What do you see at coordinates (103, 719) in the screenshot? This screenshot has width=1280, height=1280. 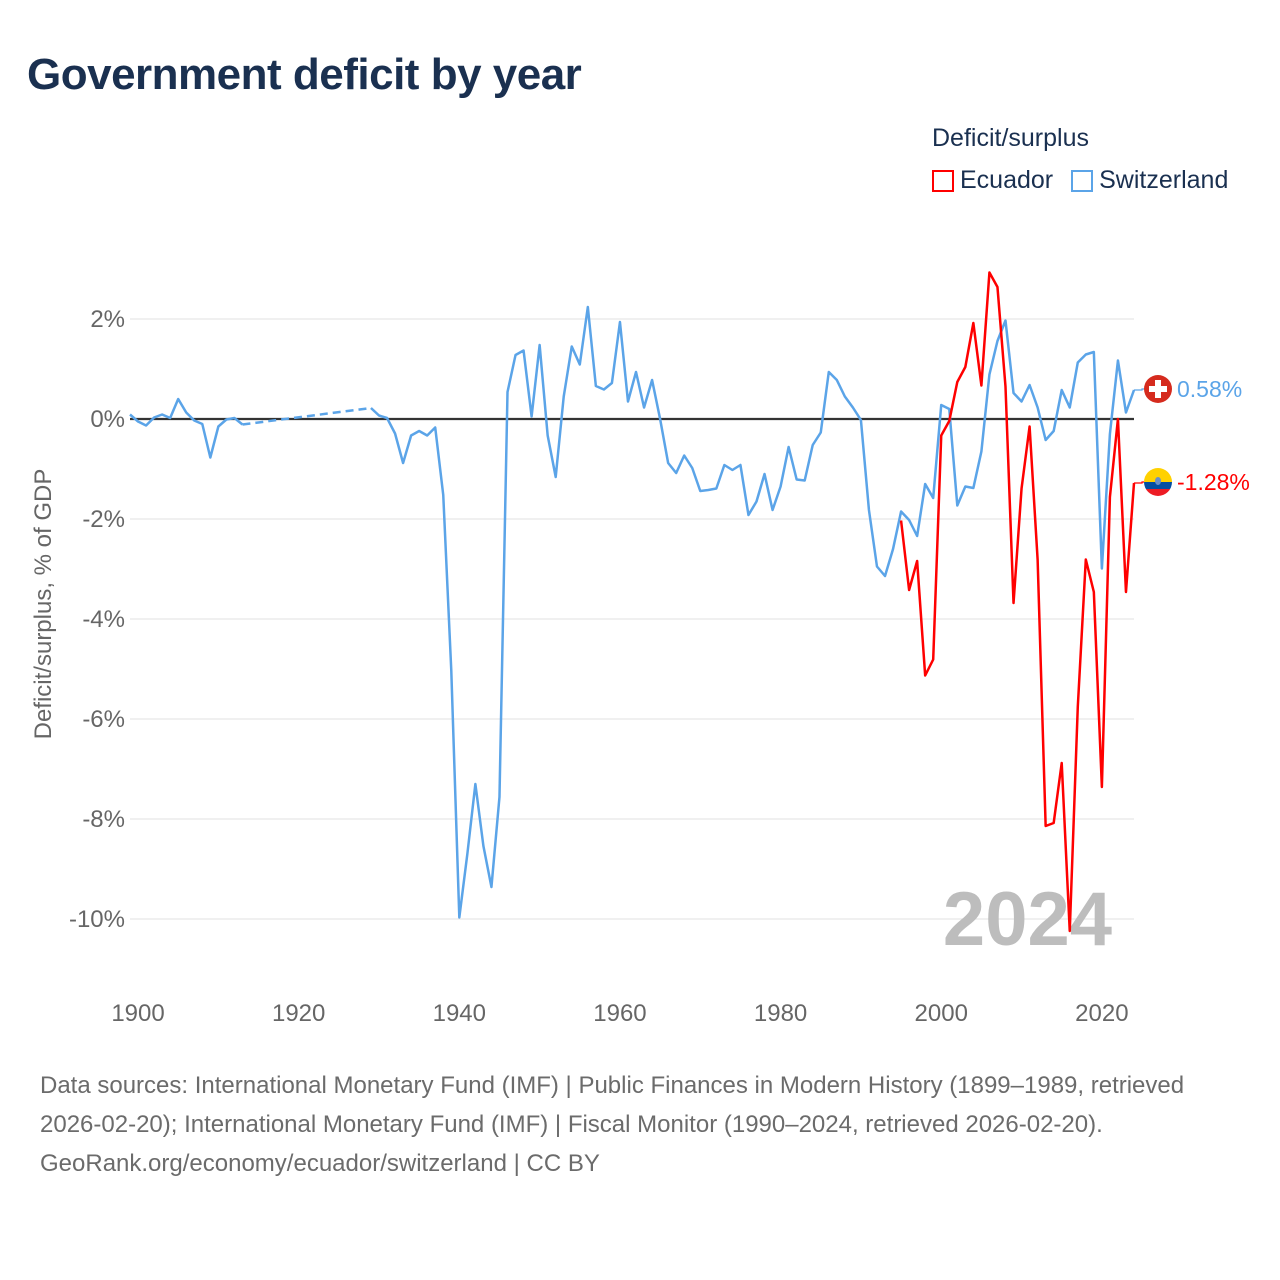 I see `y-tick-label: -6%` at bounding box center [103, 719].